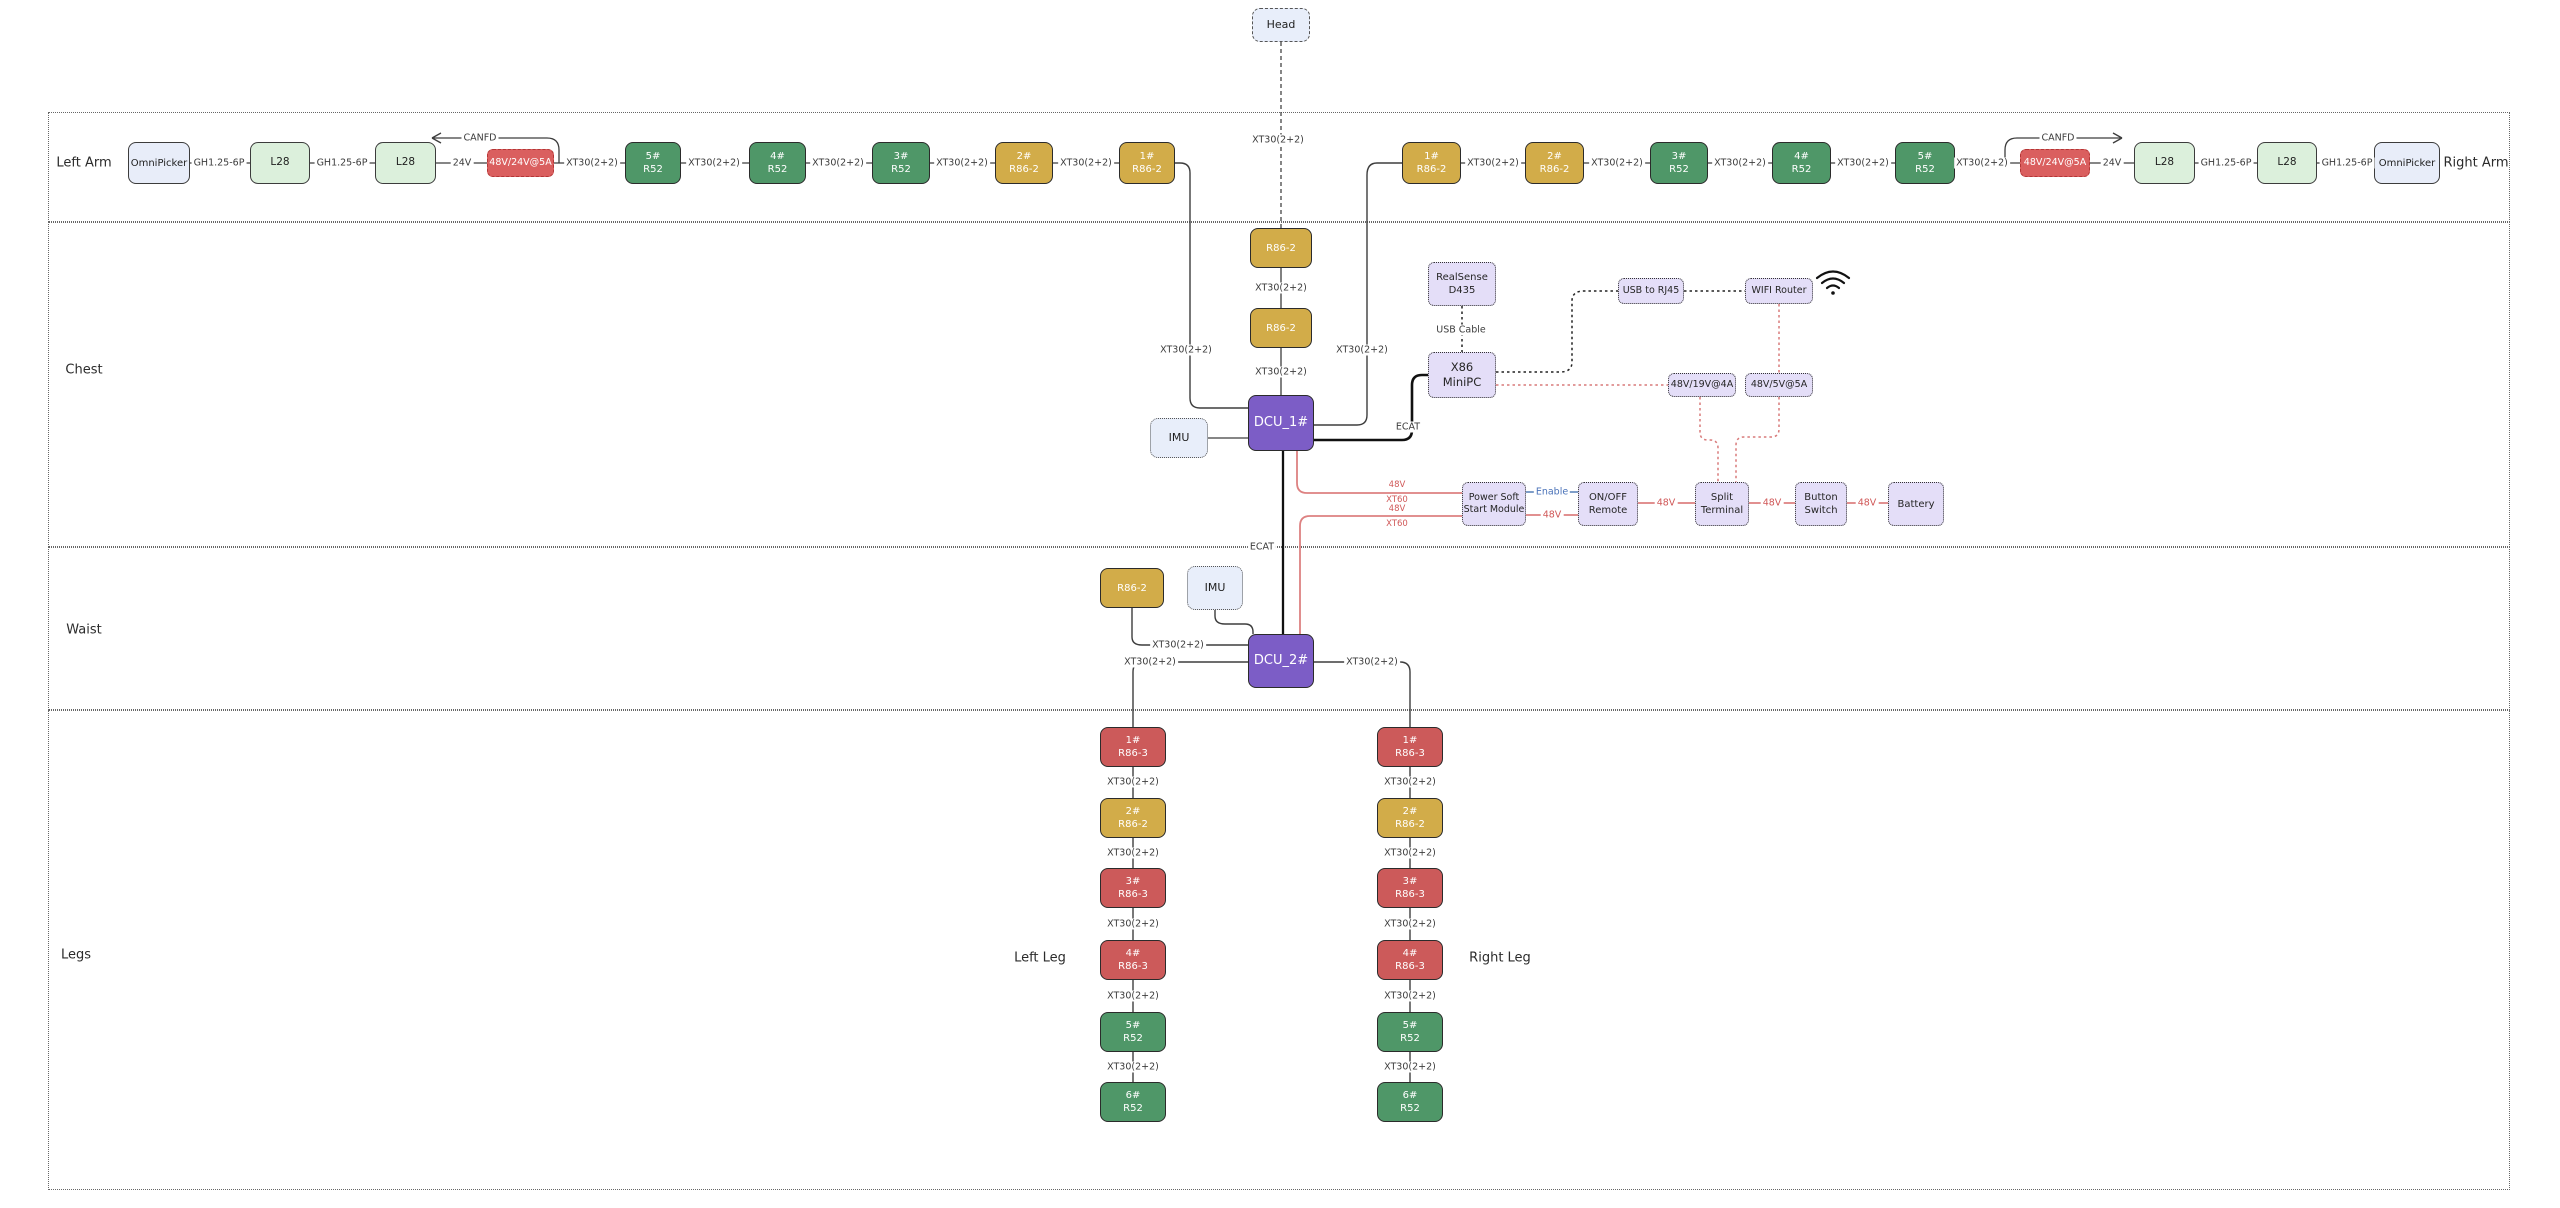 The image size is (2560, 1208). Describe the element at coordinates (1679, 163) in the screenshot. I see `node-r52-right-3: 3# R52` at that location.